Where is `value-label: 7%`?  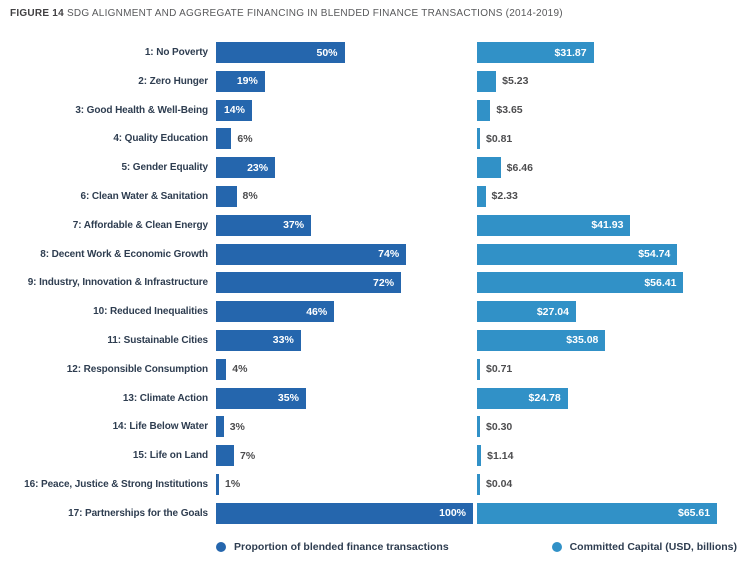 value-label: 7% is located at coordinates (247, 455).